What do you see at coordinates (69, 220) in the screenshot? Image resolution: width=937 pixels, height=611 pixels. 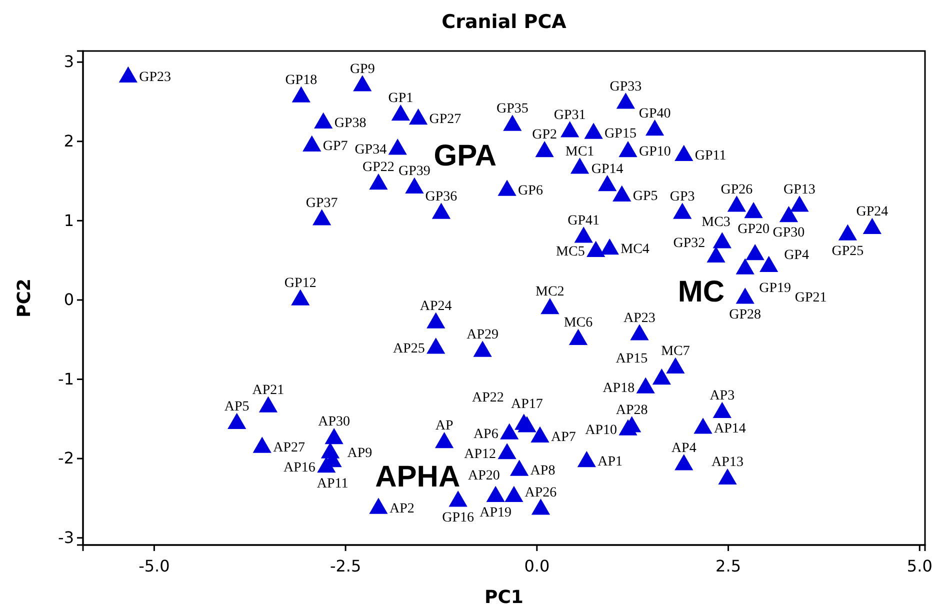 I see `y-tick-label: 1` at bounding box center [69, 220].